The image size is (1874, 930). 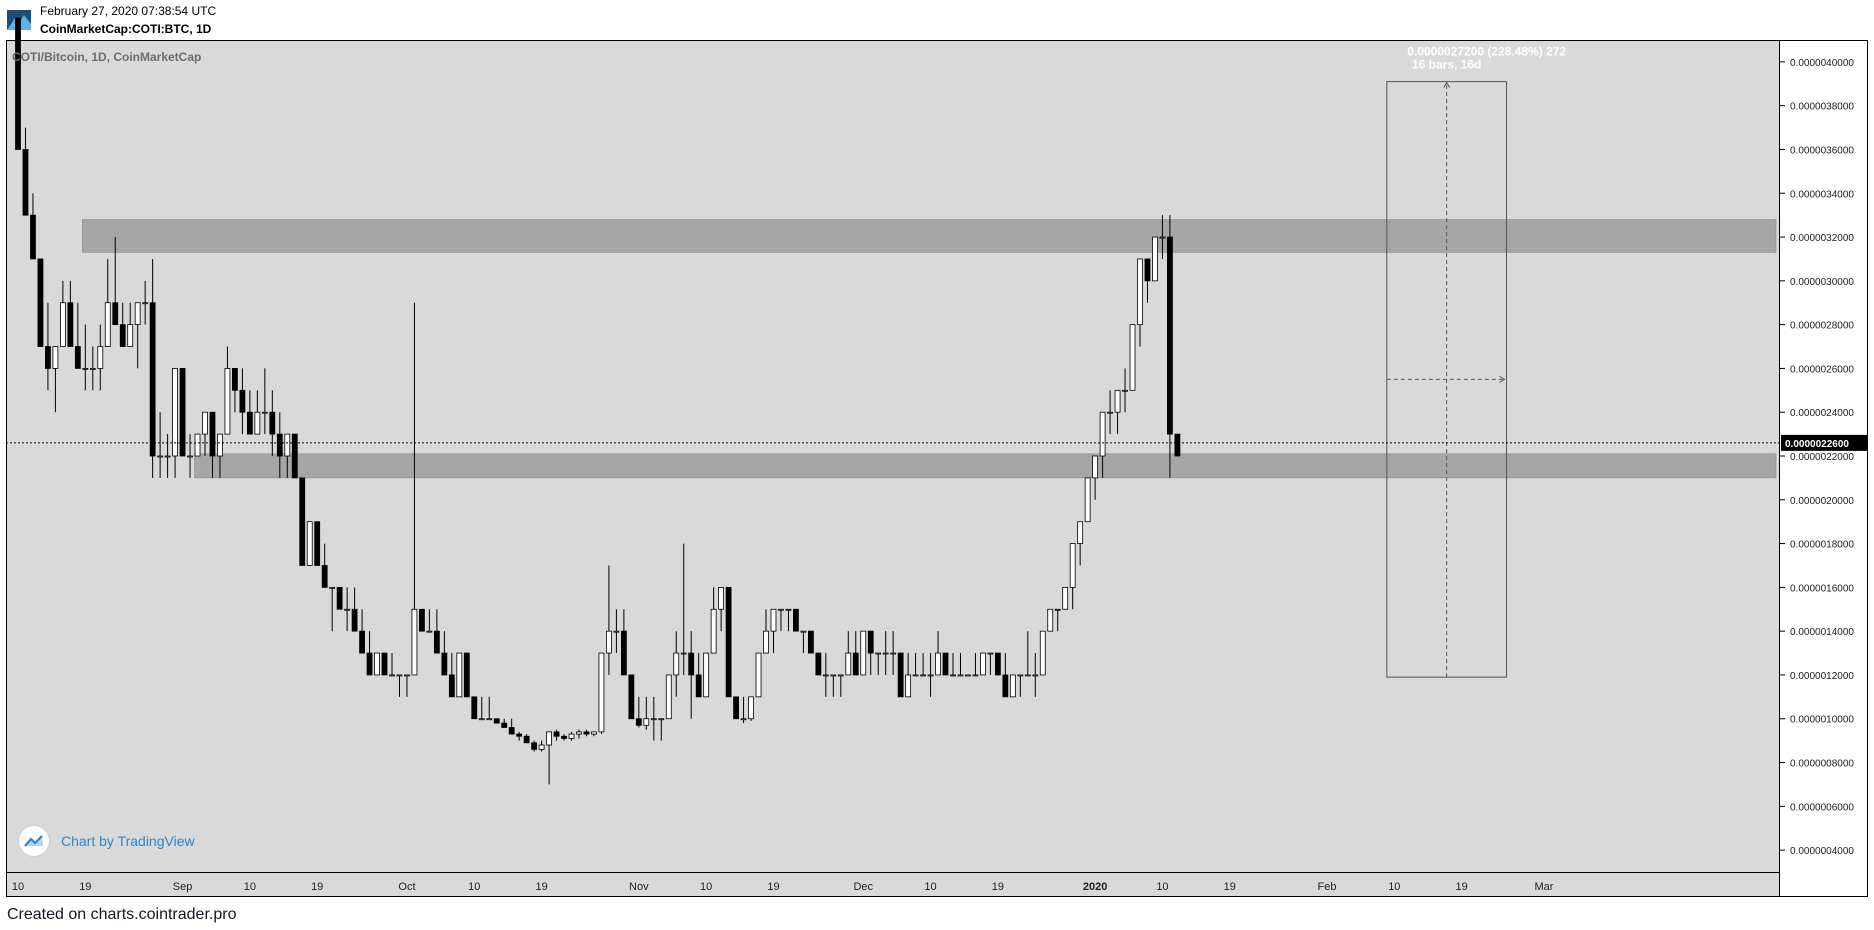 I want to click on y-tick-label: 0.0000028000, so click(x=1822, y=326).